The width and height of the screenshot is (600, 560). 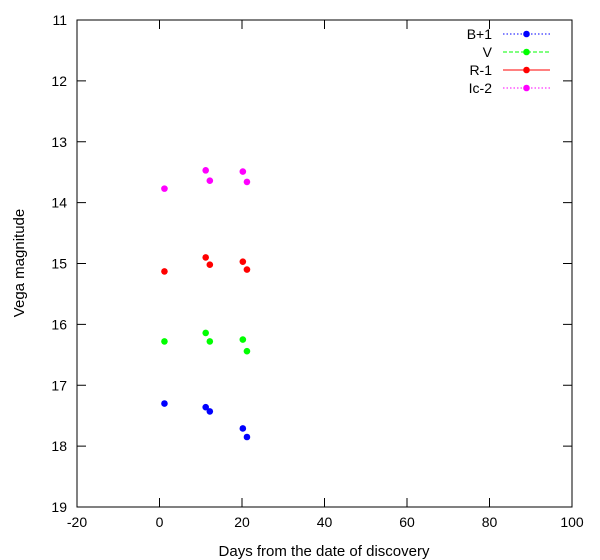 What do you see at coordinates (59, 203) in the screenshot?
I see `y-tick-label: 14` at bounding box center [59, 203].